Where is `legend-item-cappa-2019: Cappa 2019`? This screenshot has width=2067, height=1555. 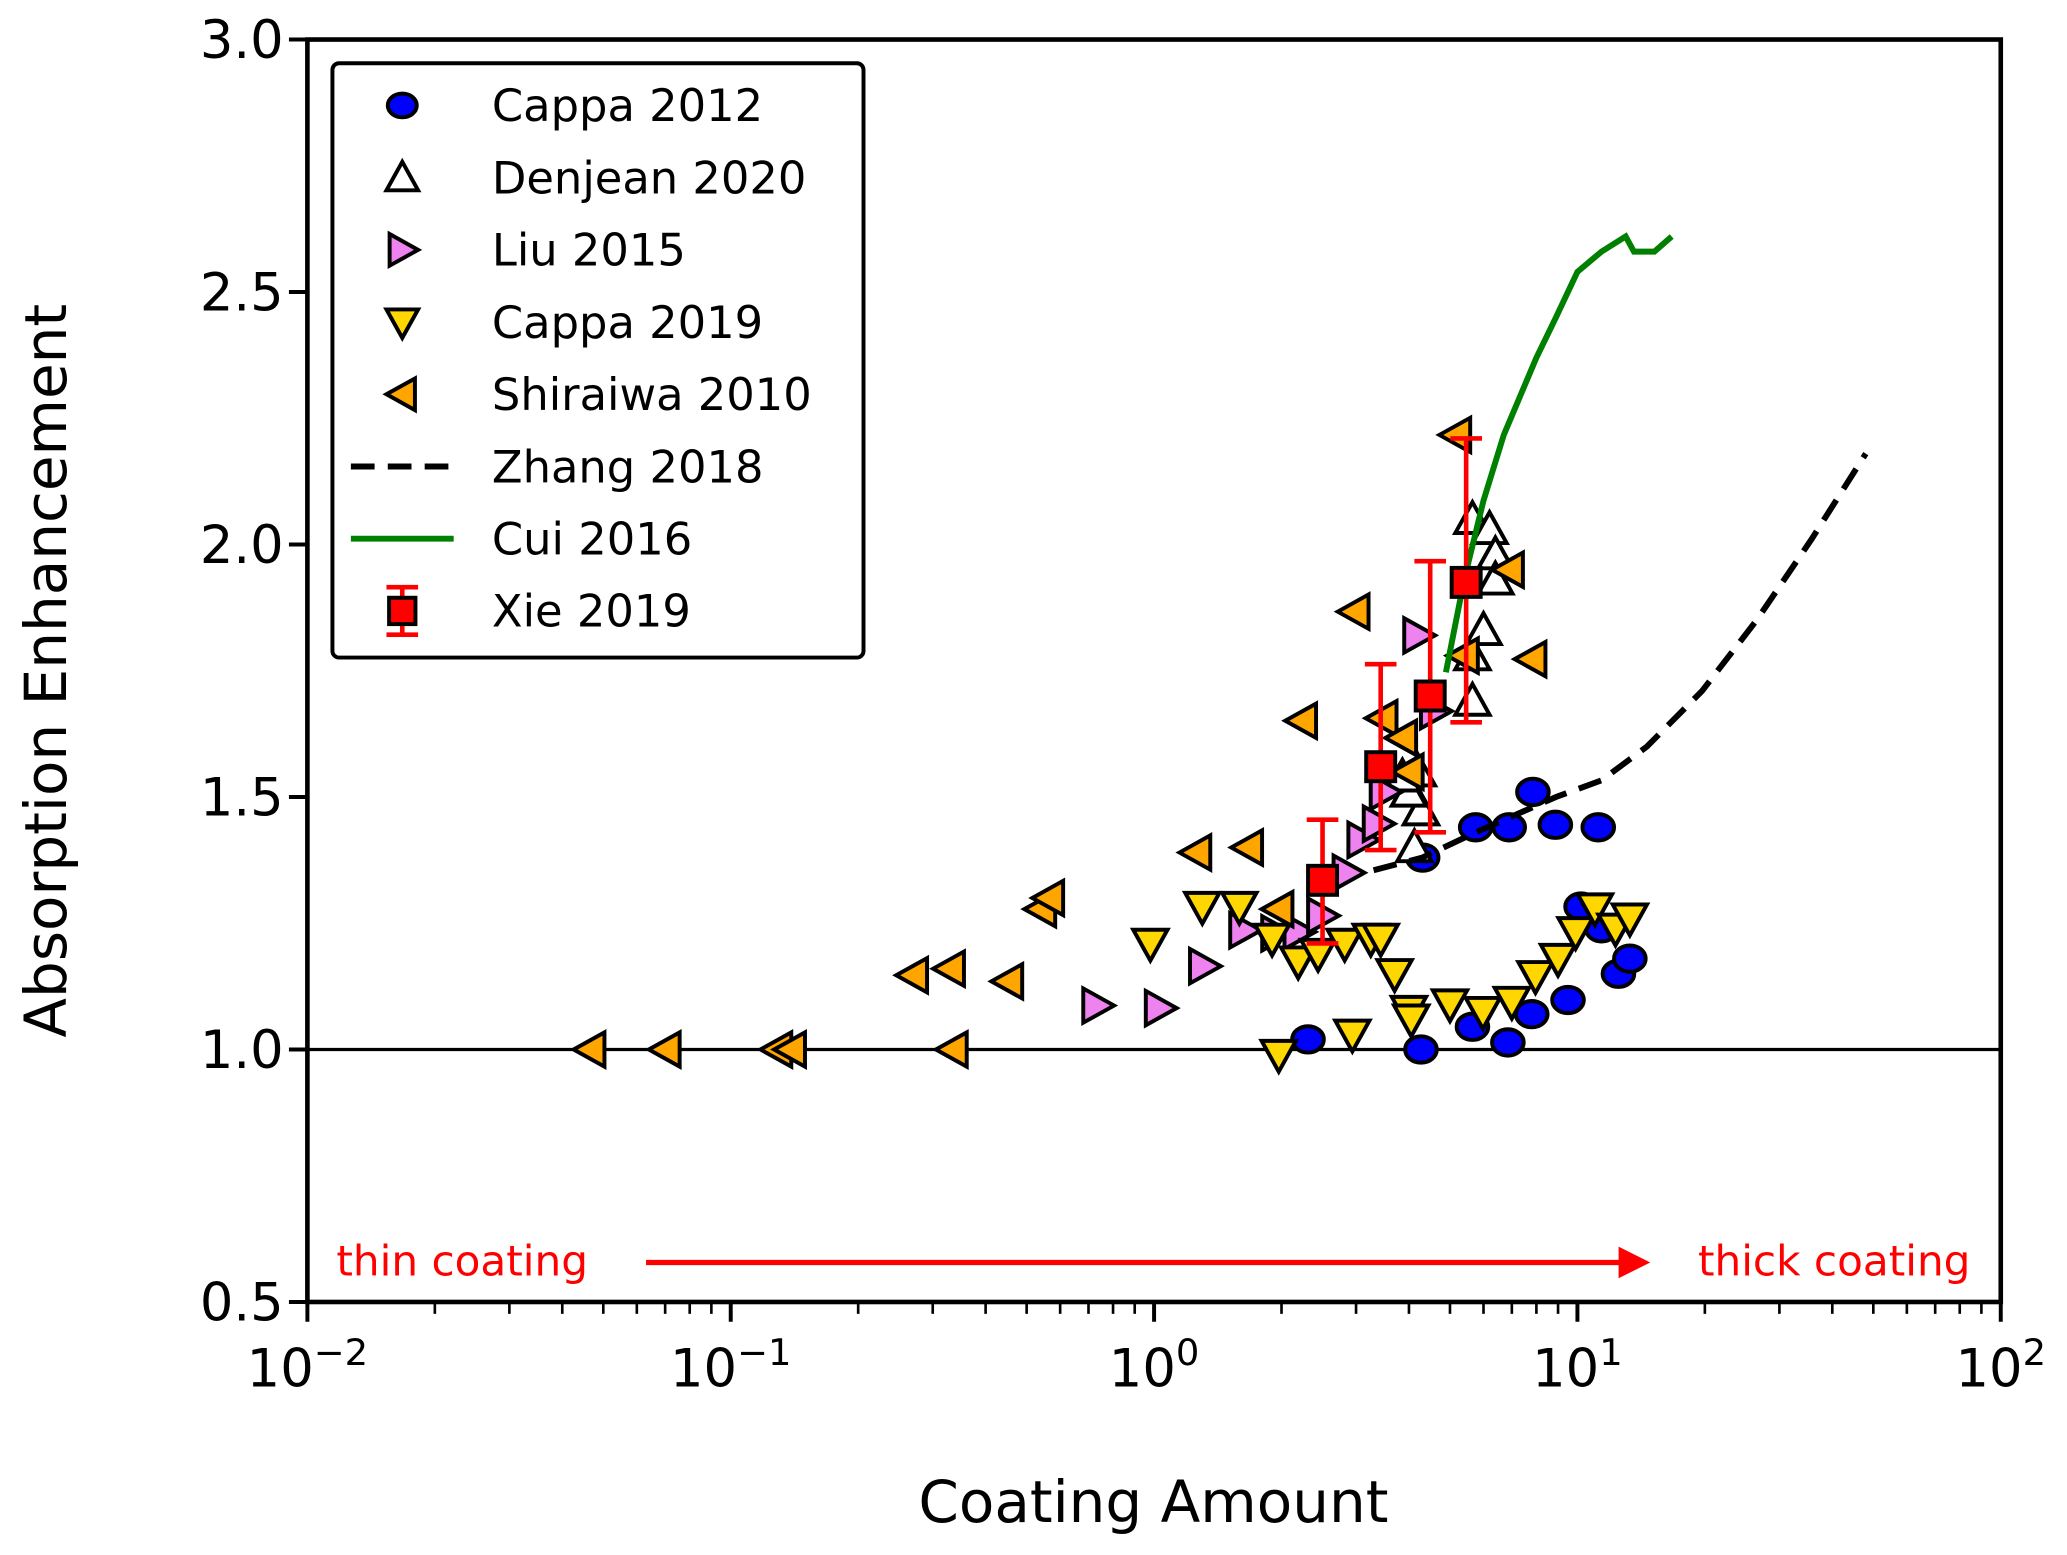 legend-item-cappa-2019: Cappa 2019 is located at coordinates (573, 322).